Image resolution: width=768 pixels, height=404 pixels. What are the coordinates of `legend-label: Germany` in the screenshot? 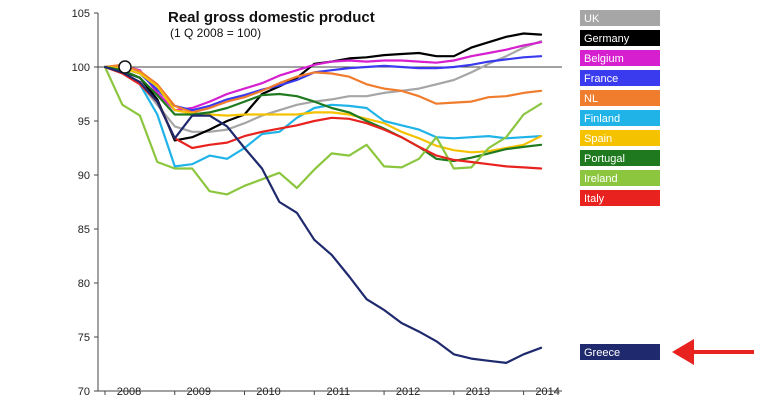 It's located at (607, 39).